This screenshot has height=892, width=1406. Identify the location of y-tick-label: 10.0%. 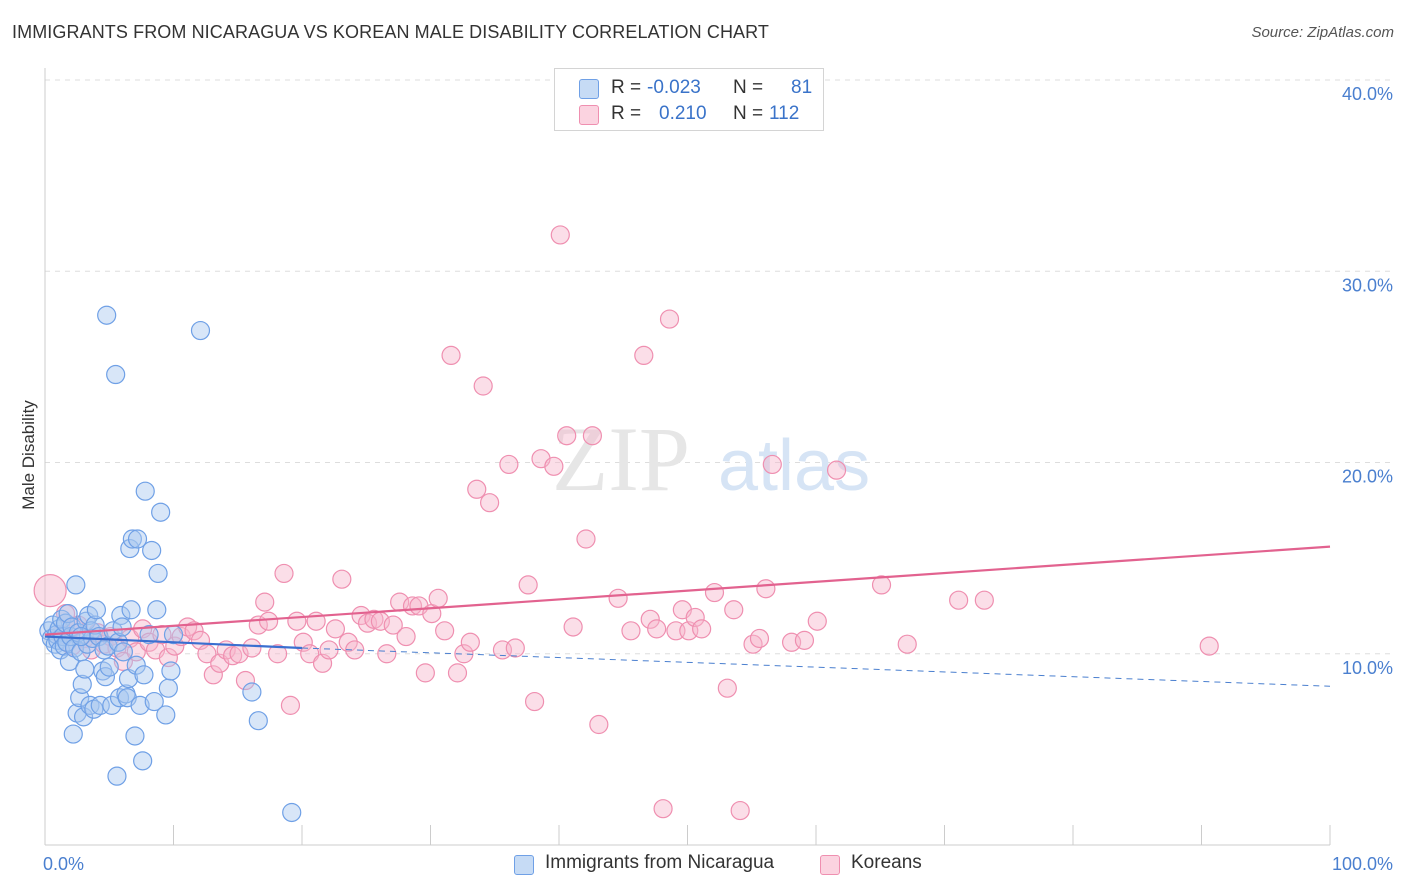
(1367, 668).